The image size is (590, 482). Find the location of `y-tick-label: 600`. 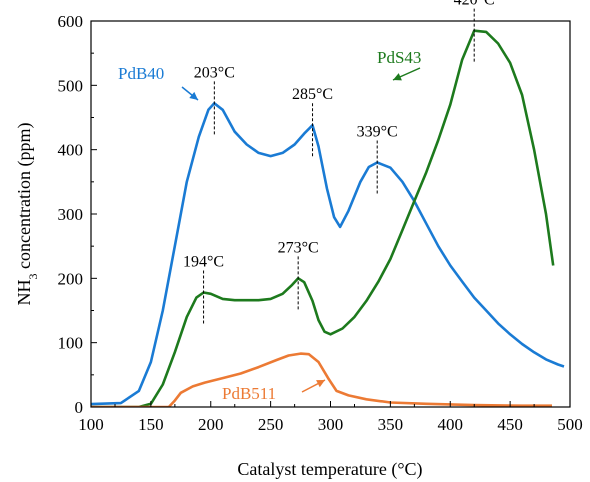

y-tick-label: 600 is located at coordinates (71, 21).